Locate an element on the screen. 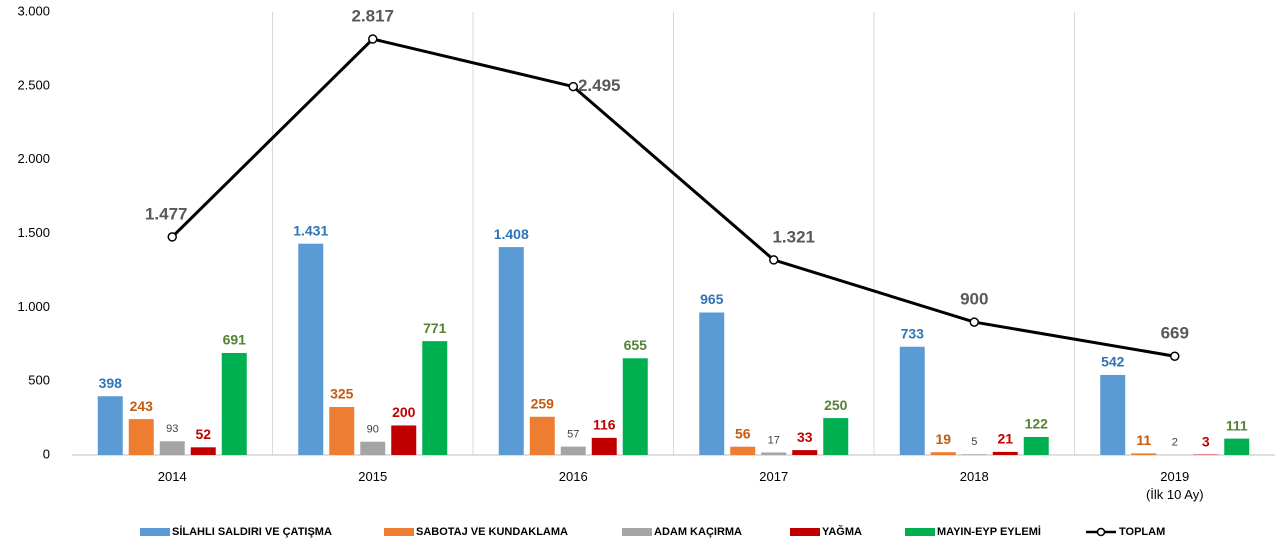 Image resolution: width=1277 pixels, height=543 pixels. bar-value-label: 250 is located at coordinates (836, 405).